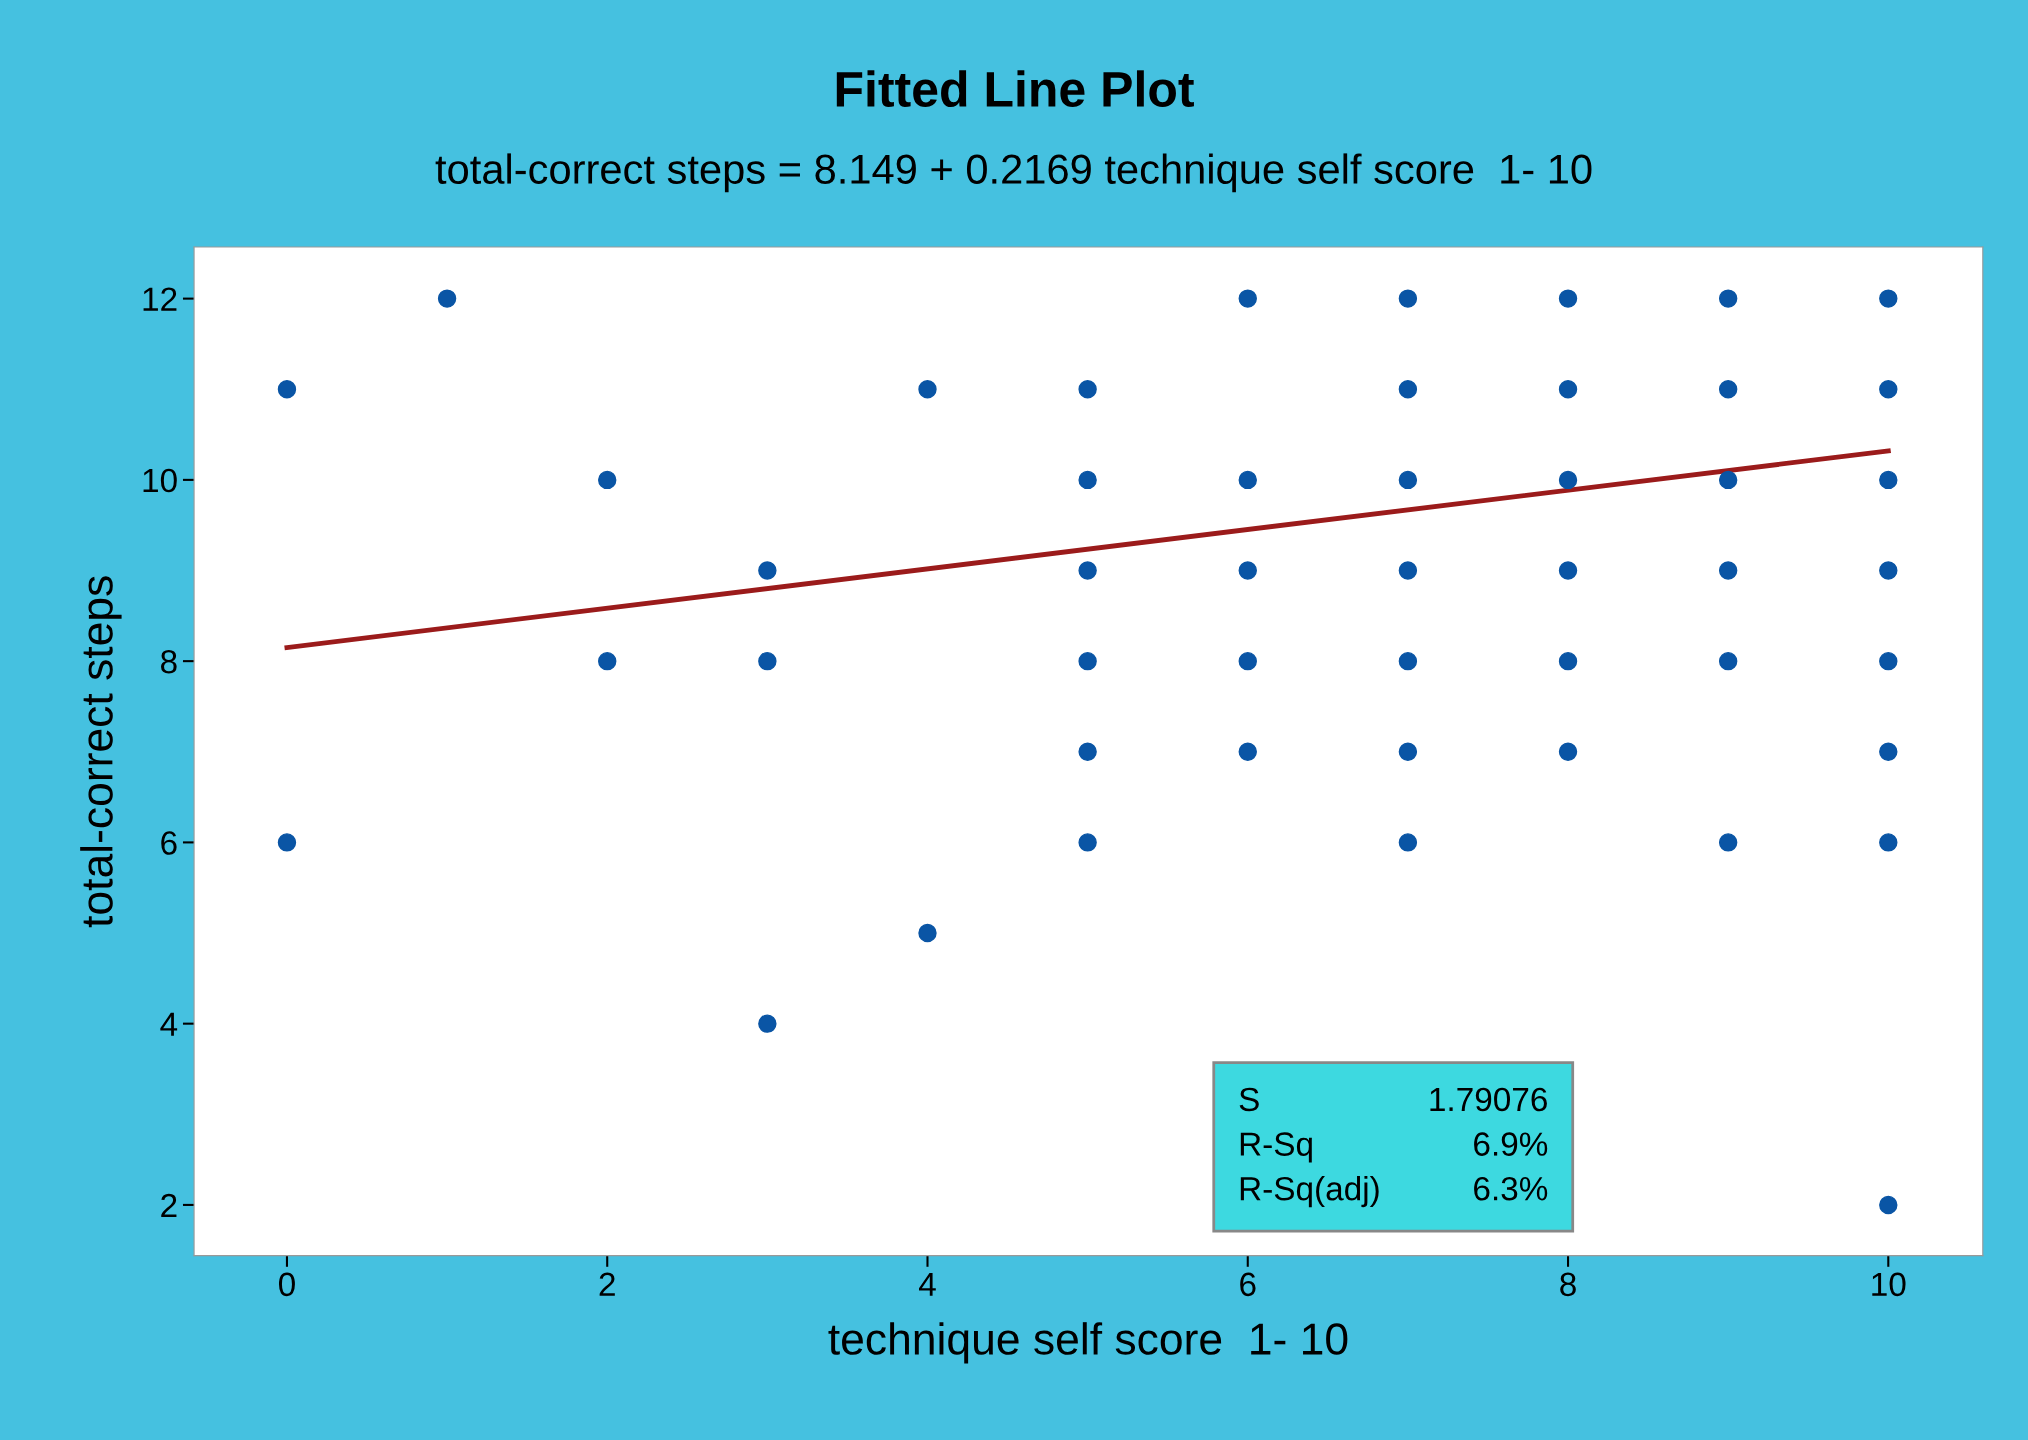  What do you see at coordinates (1889, 1284) in the screenshot?
I see `x-tick-label: 10` at bounding box center [1889, 1284].